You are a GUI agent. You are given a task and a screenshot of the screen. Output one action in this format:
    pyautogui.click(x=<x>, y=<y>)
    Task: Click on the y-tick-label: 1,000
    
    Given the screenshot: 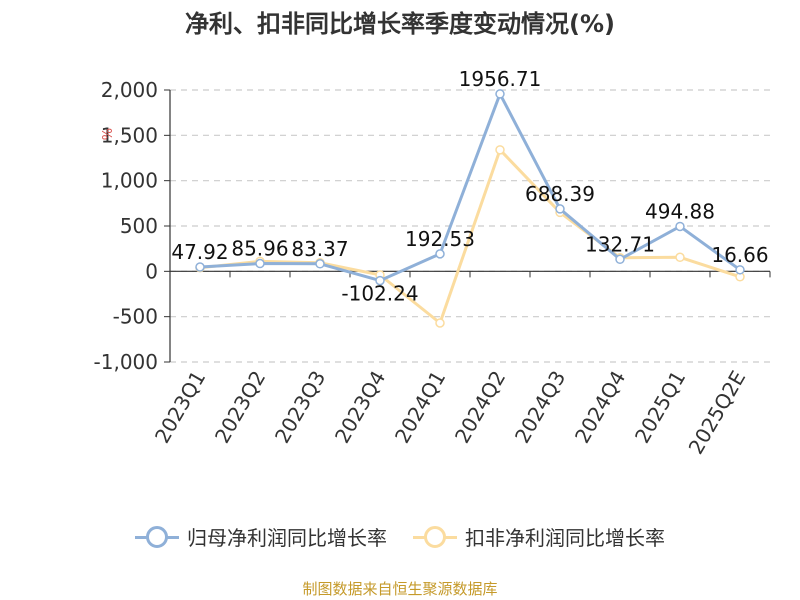 What is the action you would take?
    pyautogui.click(x=129, y=181)
    